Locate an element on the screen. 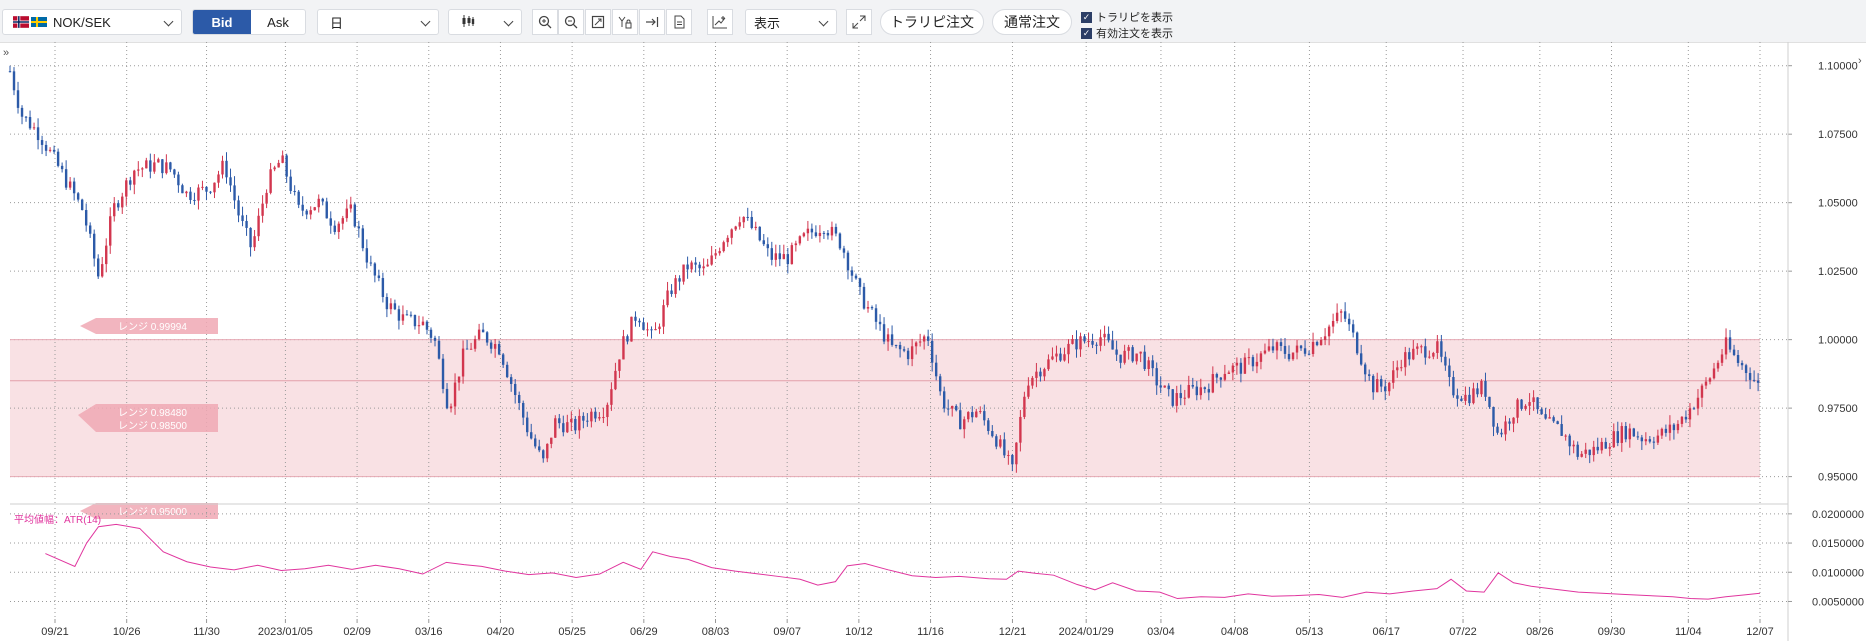 The image size is (1866, 641). collapse-panel-icon: » is located at coordinates (6, 53).